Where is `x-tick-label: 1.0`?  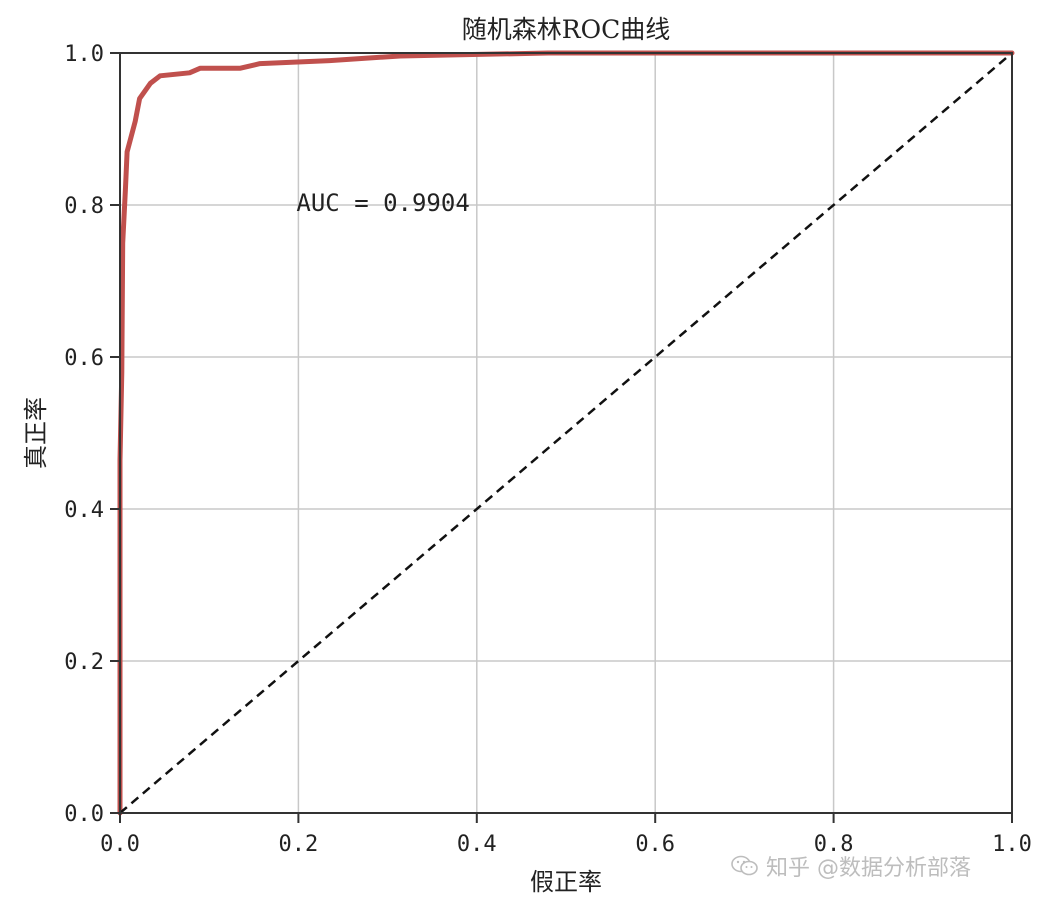
x-tick-label: 1.0 is located at coordinates (1012, 844).